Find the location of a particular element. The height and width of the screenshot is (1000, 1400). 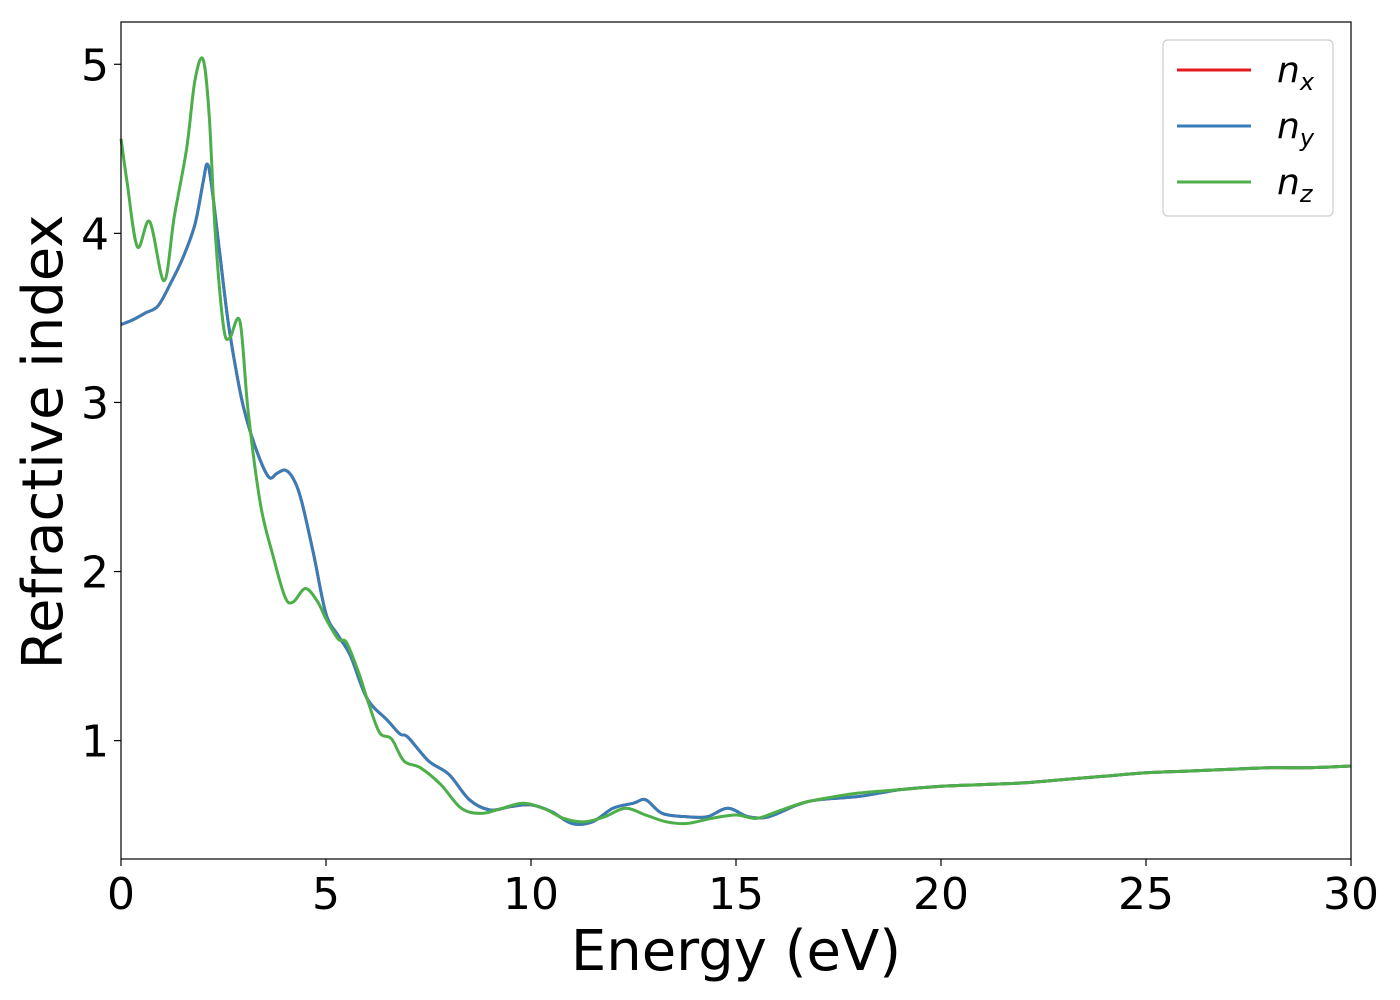

x-axis-title: Energy (eV) is located at coordinates (736, 951).